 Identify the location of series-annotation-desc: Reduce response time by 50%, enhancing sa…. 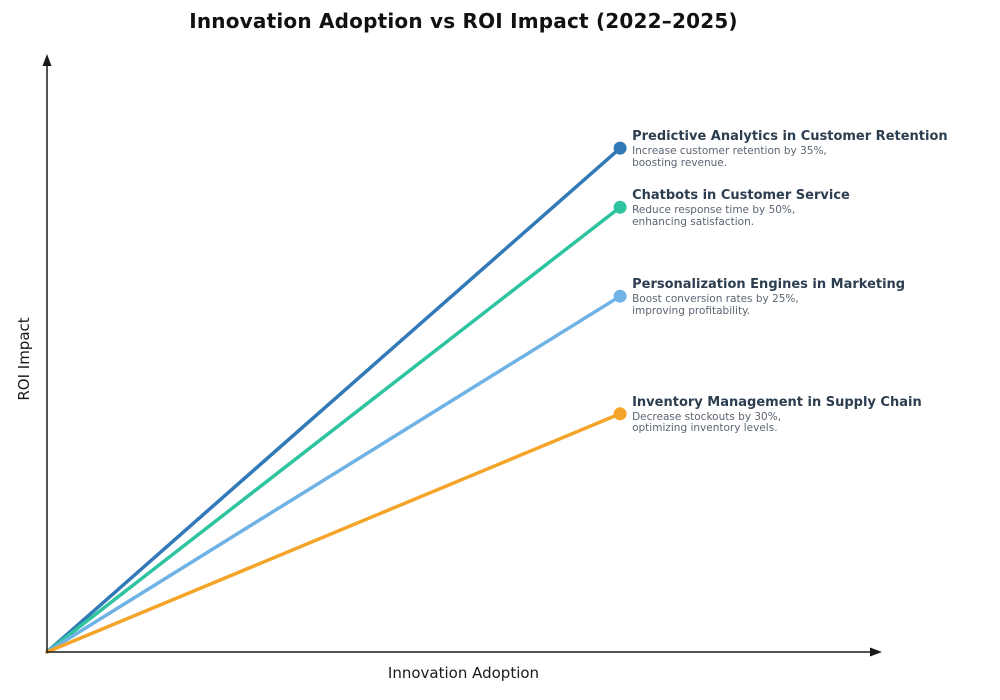
(741, 216).